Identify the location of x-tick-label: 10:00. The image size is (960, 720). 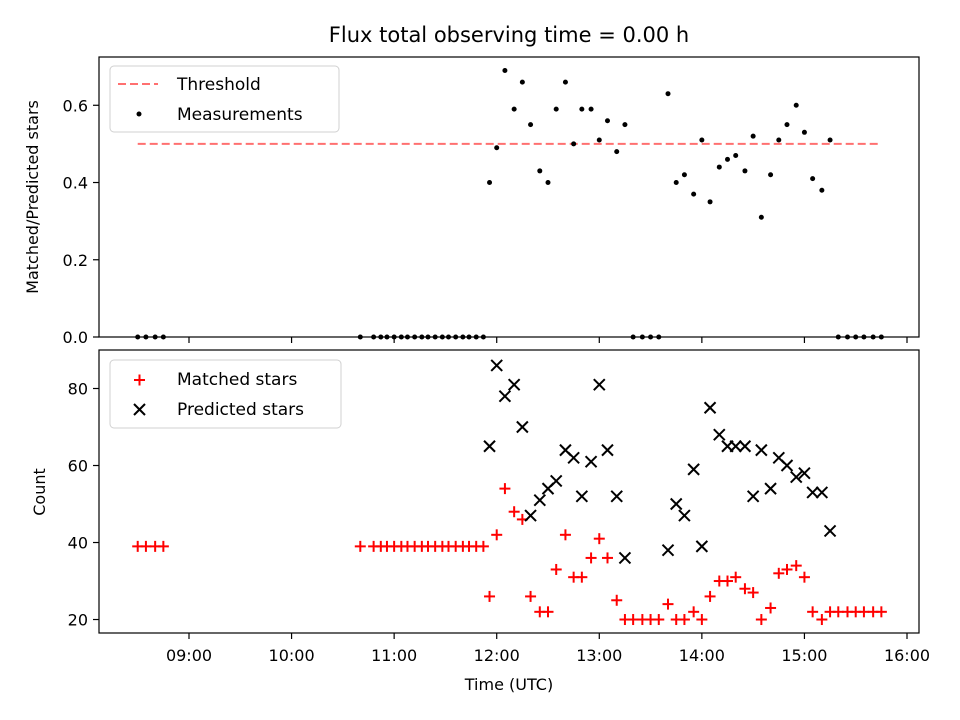
(292, 655).